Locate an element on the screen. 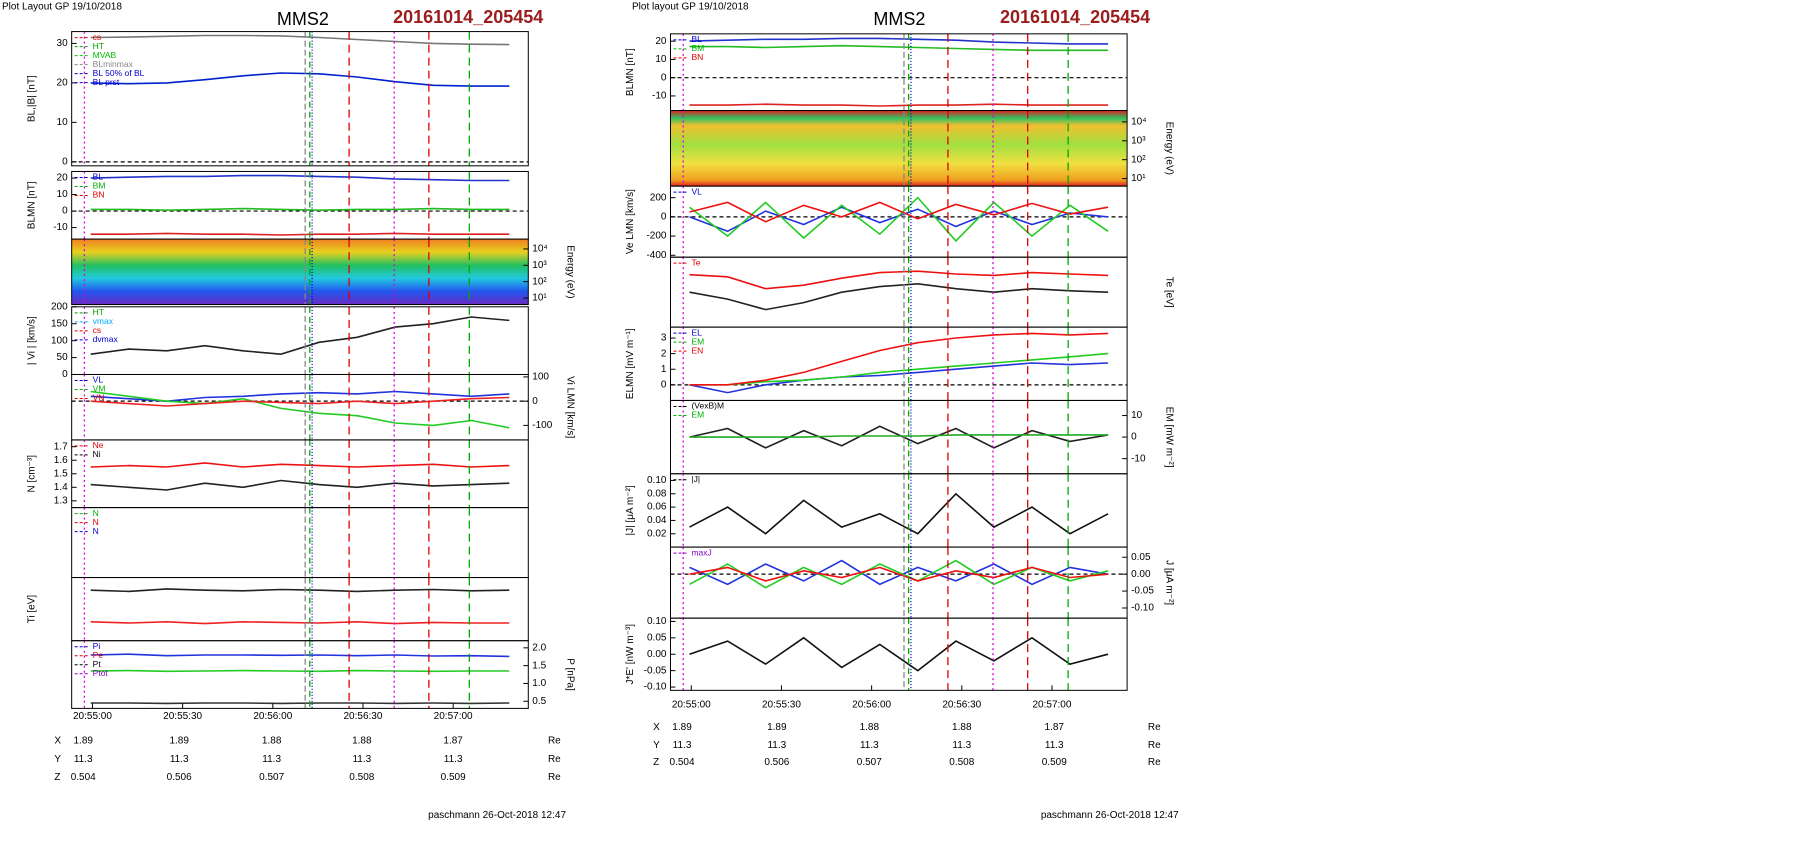 The width and height of the screenshot is (1804, 841). axis-label: N [cm⁻³] is located at coordinates (31, 474).